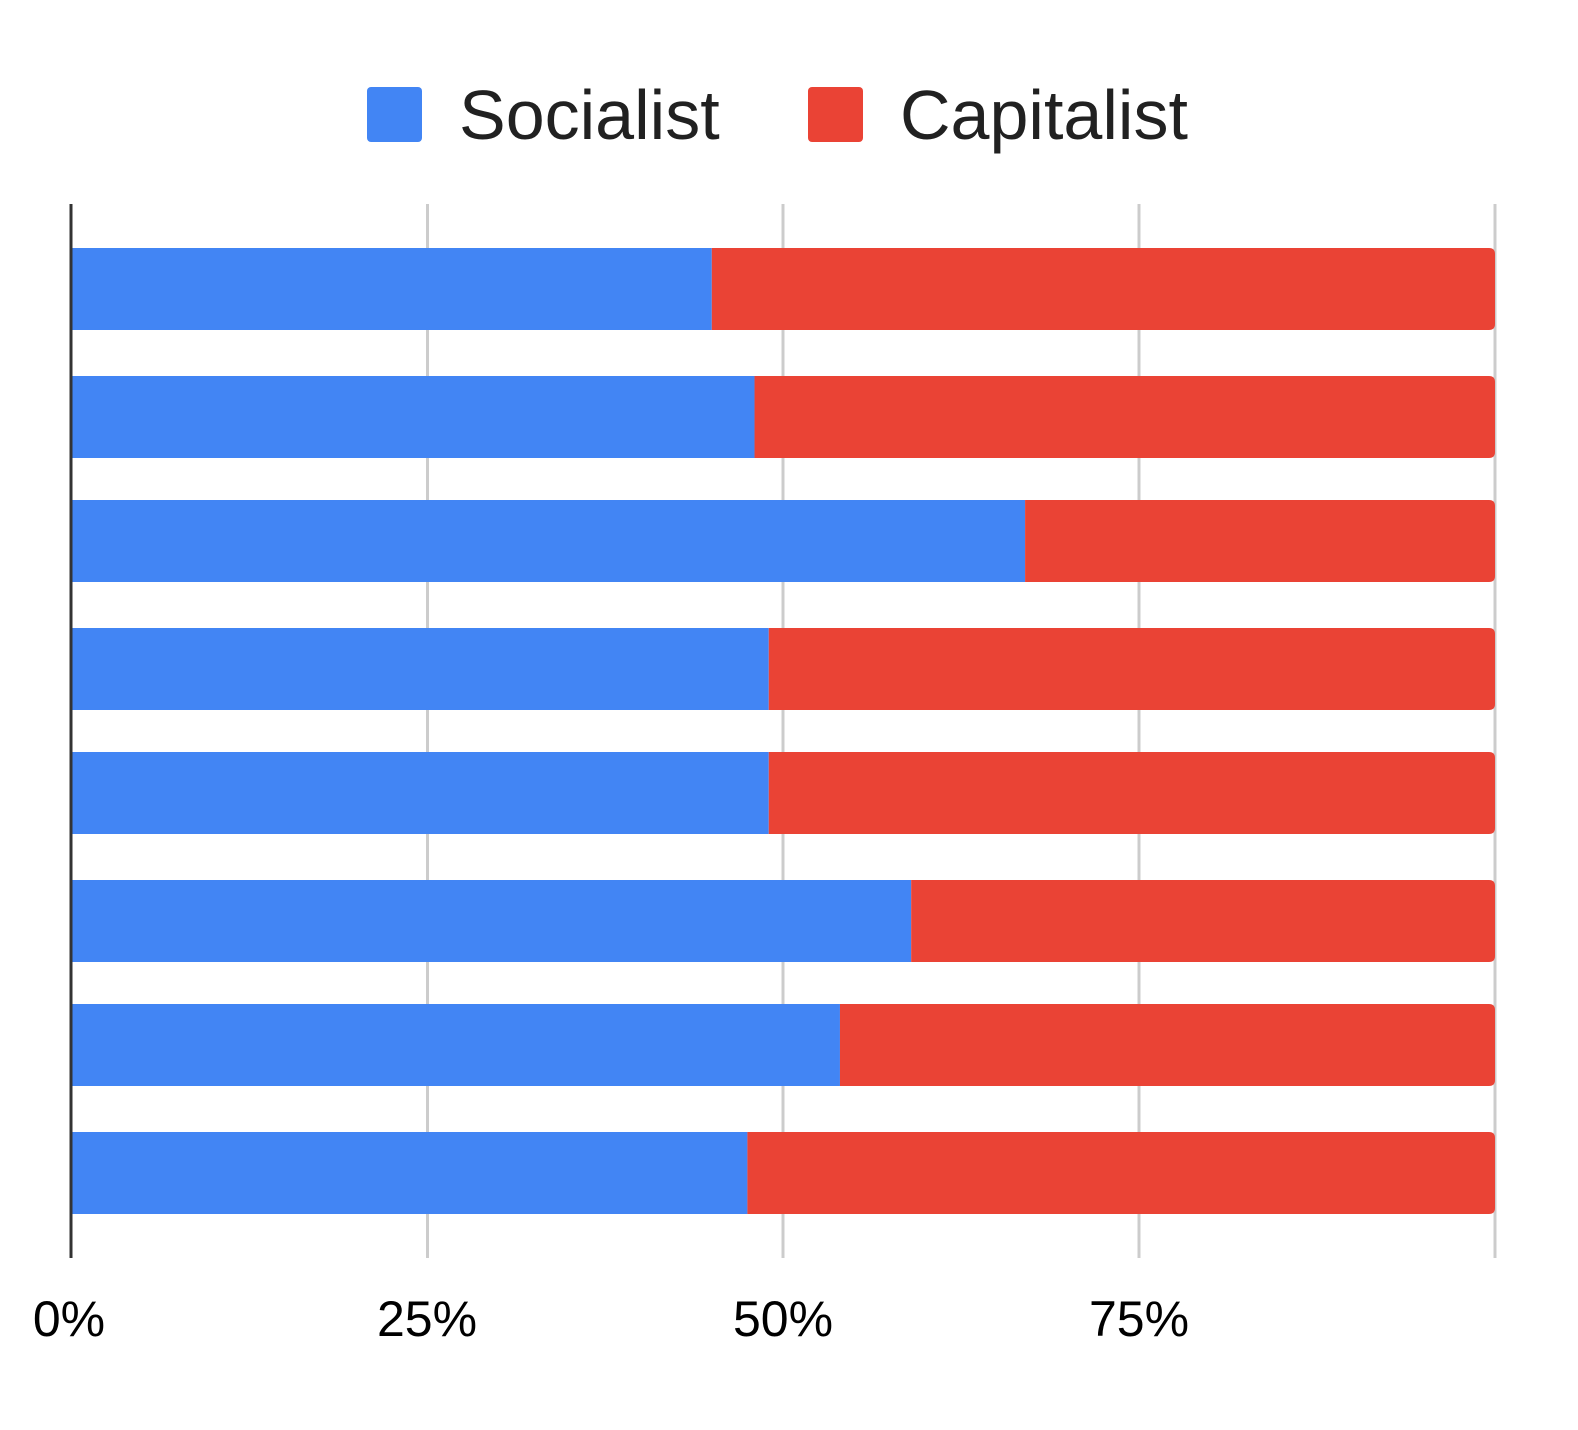 This screenshot has width=1578, height=1430. What do you see at coordinates (427, 1319) in the screenshot?
I see `x-tick-label-25: 25%` at bounding box center [427, 1319].